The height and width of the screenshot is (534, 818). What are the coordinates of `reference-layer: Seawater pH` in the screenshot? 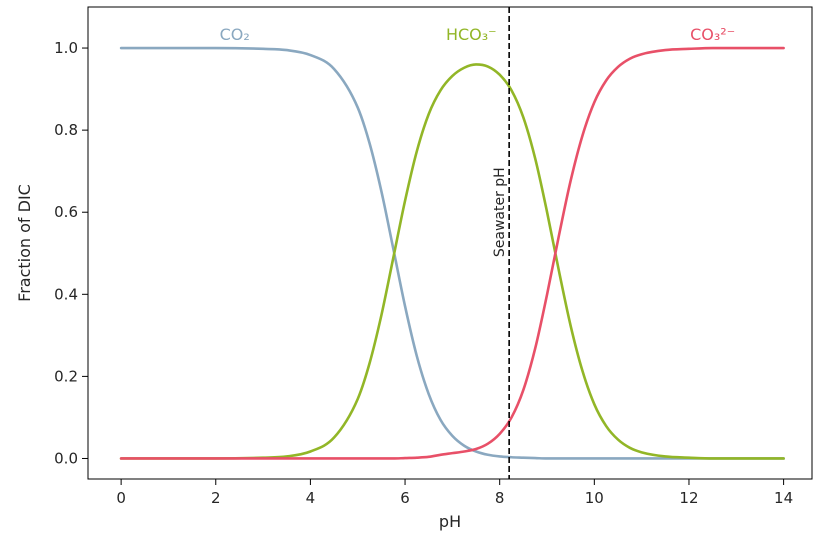 It's located at (501, 243).